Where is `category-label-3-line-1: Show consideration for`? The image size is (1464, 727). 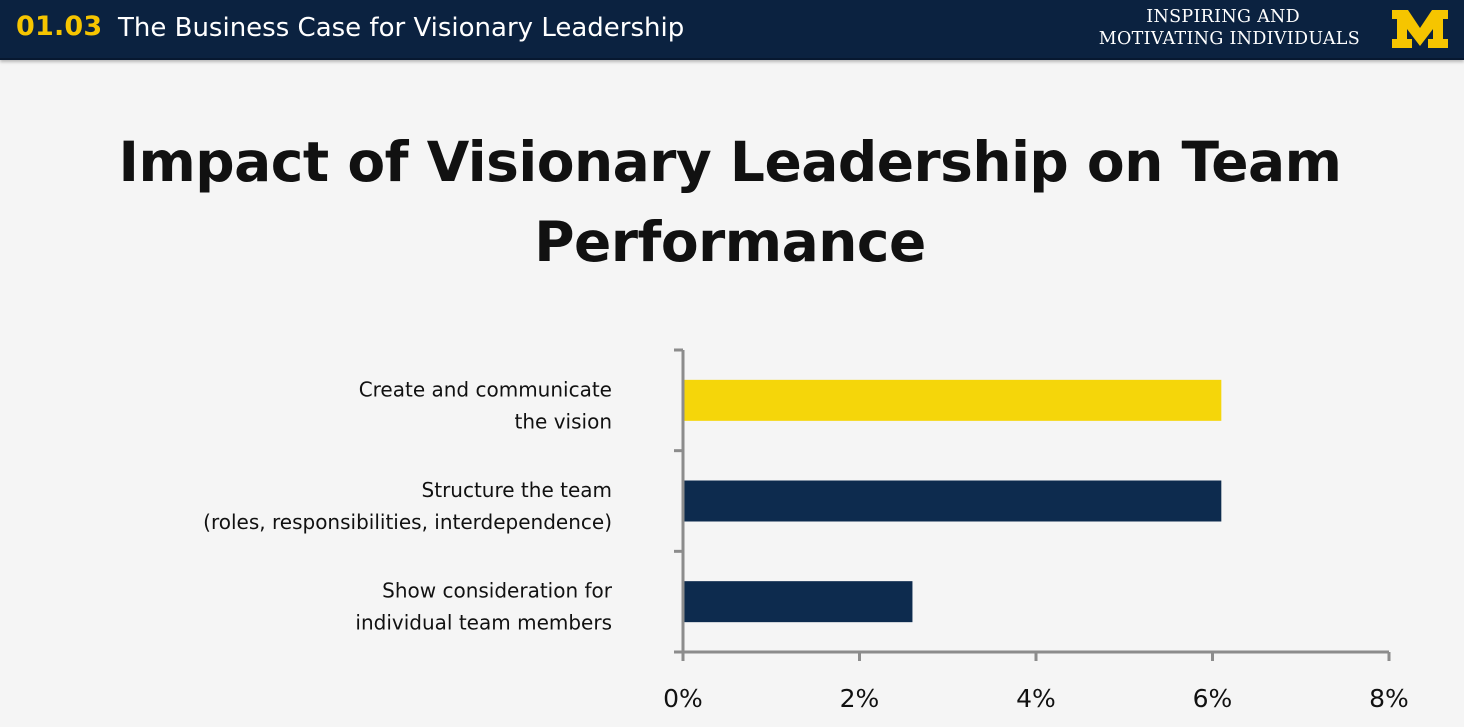 category-label-3-line-1: Show consideration for is located at coordinates (497, 591).